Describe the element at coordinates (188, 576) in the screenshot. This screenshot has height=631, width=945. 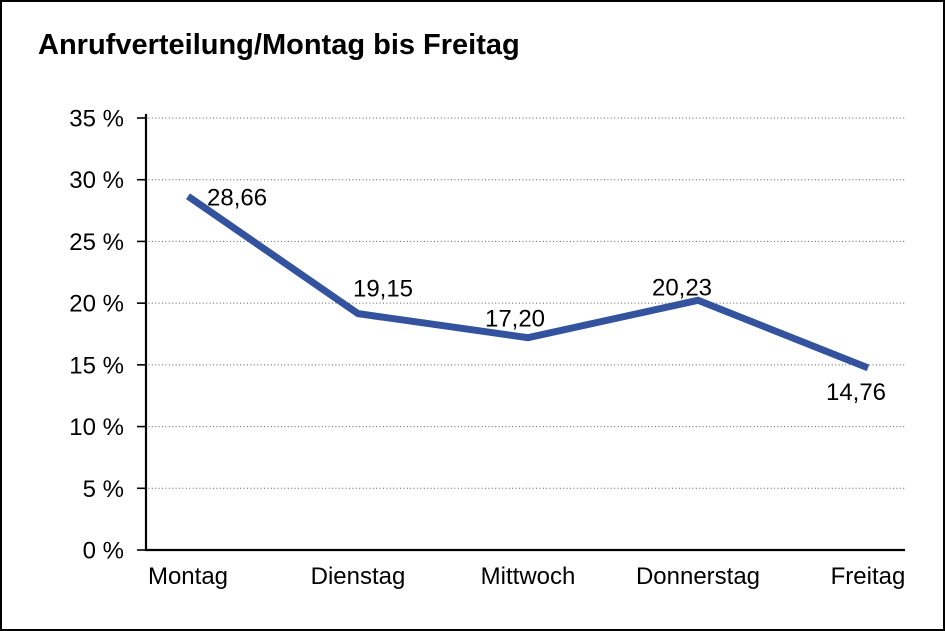
I see `x-axis-category-label: Montag` at that location.